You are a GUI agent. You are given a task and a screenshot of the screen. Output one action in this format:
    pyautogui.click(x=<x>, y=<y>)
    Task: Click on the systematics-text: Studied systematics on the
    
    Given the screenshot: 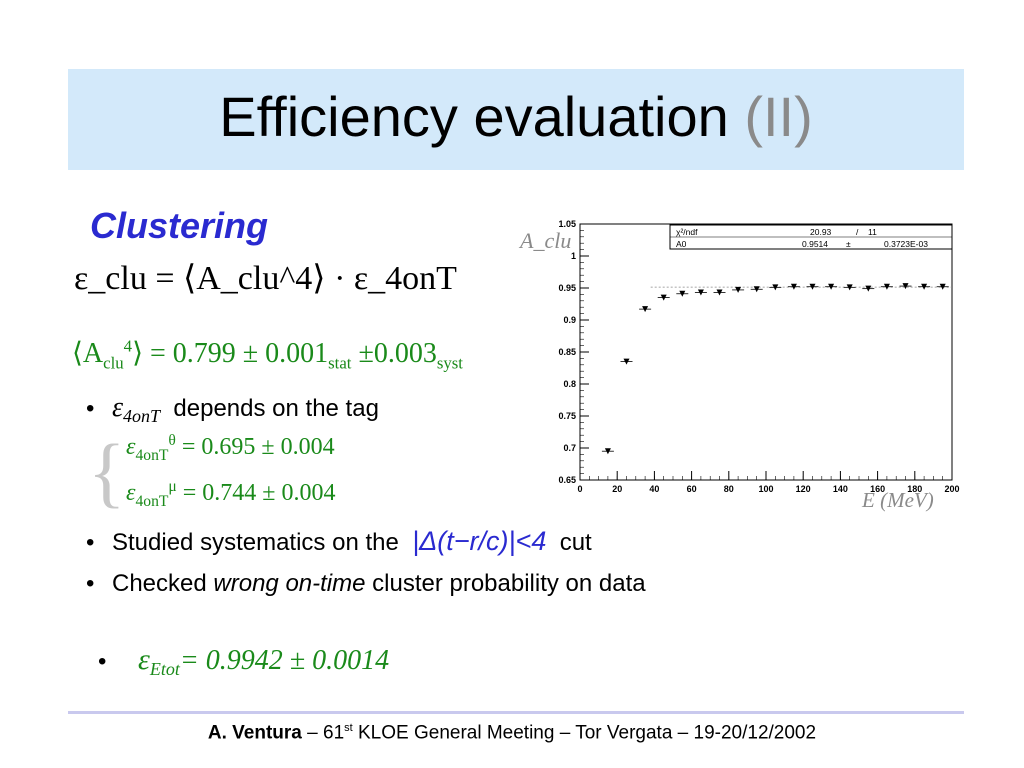 What is the action you would take?
    pyautogui.click(x=255, y=542)
    